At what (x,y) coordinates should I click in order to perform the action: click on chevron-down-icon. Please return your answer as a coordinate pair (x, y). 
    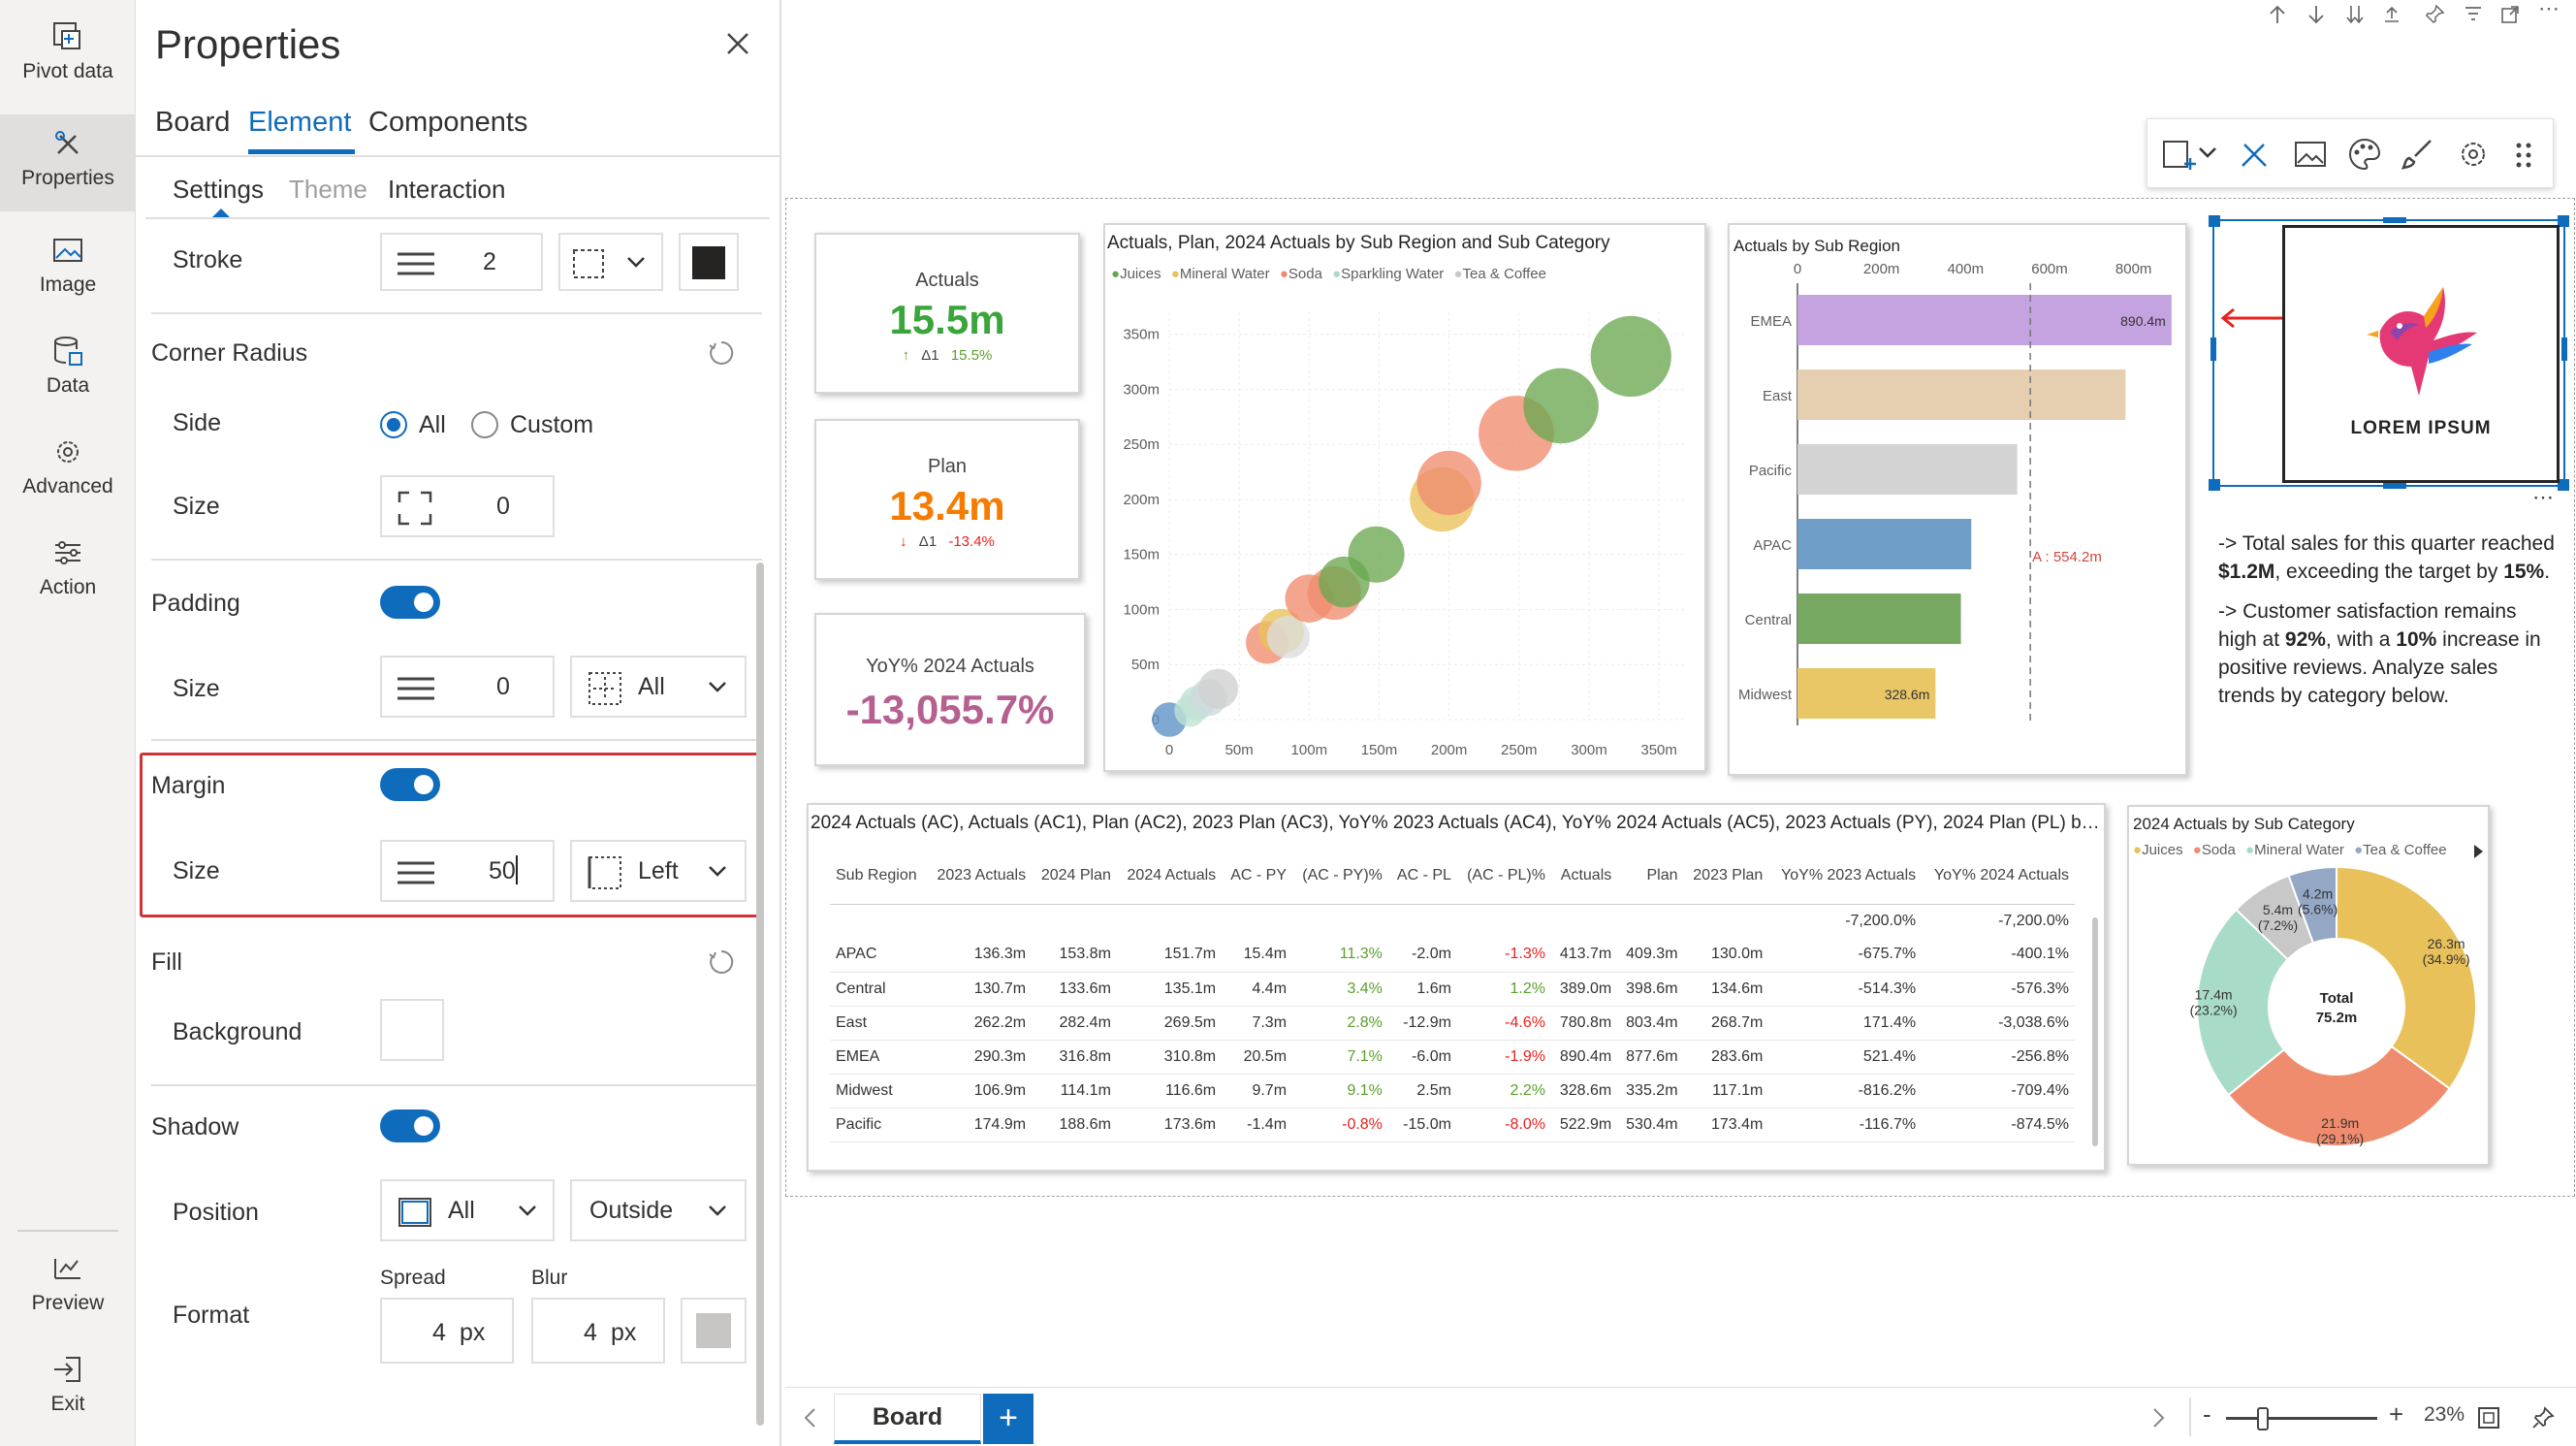
    Looking at the image, I should click on (2207, 153).